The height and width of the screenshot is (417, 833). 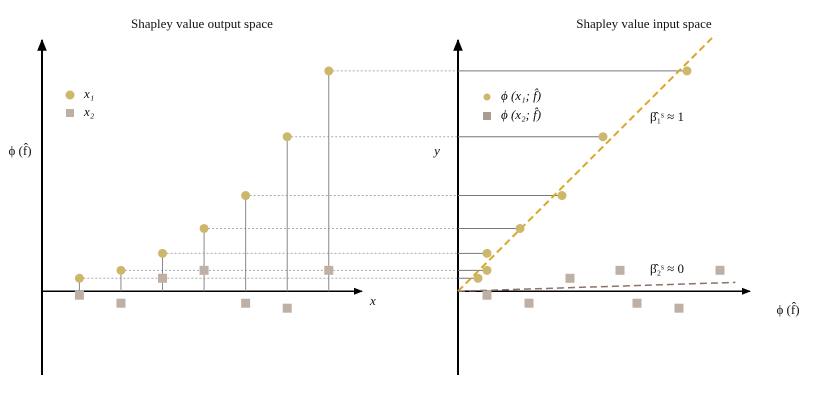 What do you see at coordinates (88, 93) in the screenshot?
I see `legend-label: x₁` at bounding box center [88, 93].